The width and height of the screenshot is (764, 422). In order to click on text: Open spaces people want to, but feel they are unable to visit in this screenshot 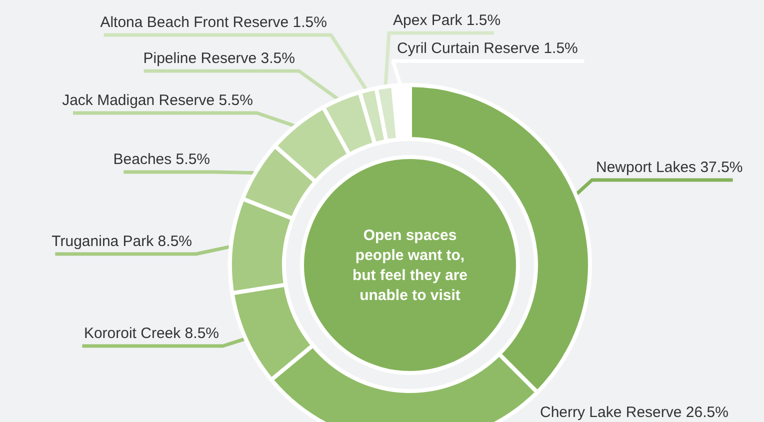, I will do `click(410, 265)`.